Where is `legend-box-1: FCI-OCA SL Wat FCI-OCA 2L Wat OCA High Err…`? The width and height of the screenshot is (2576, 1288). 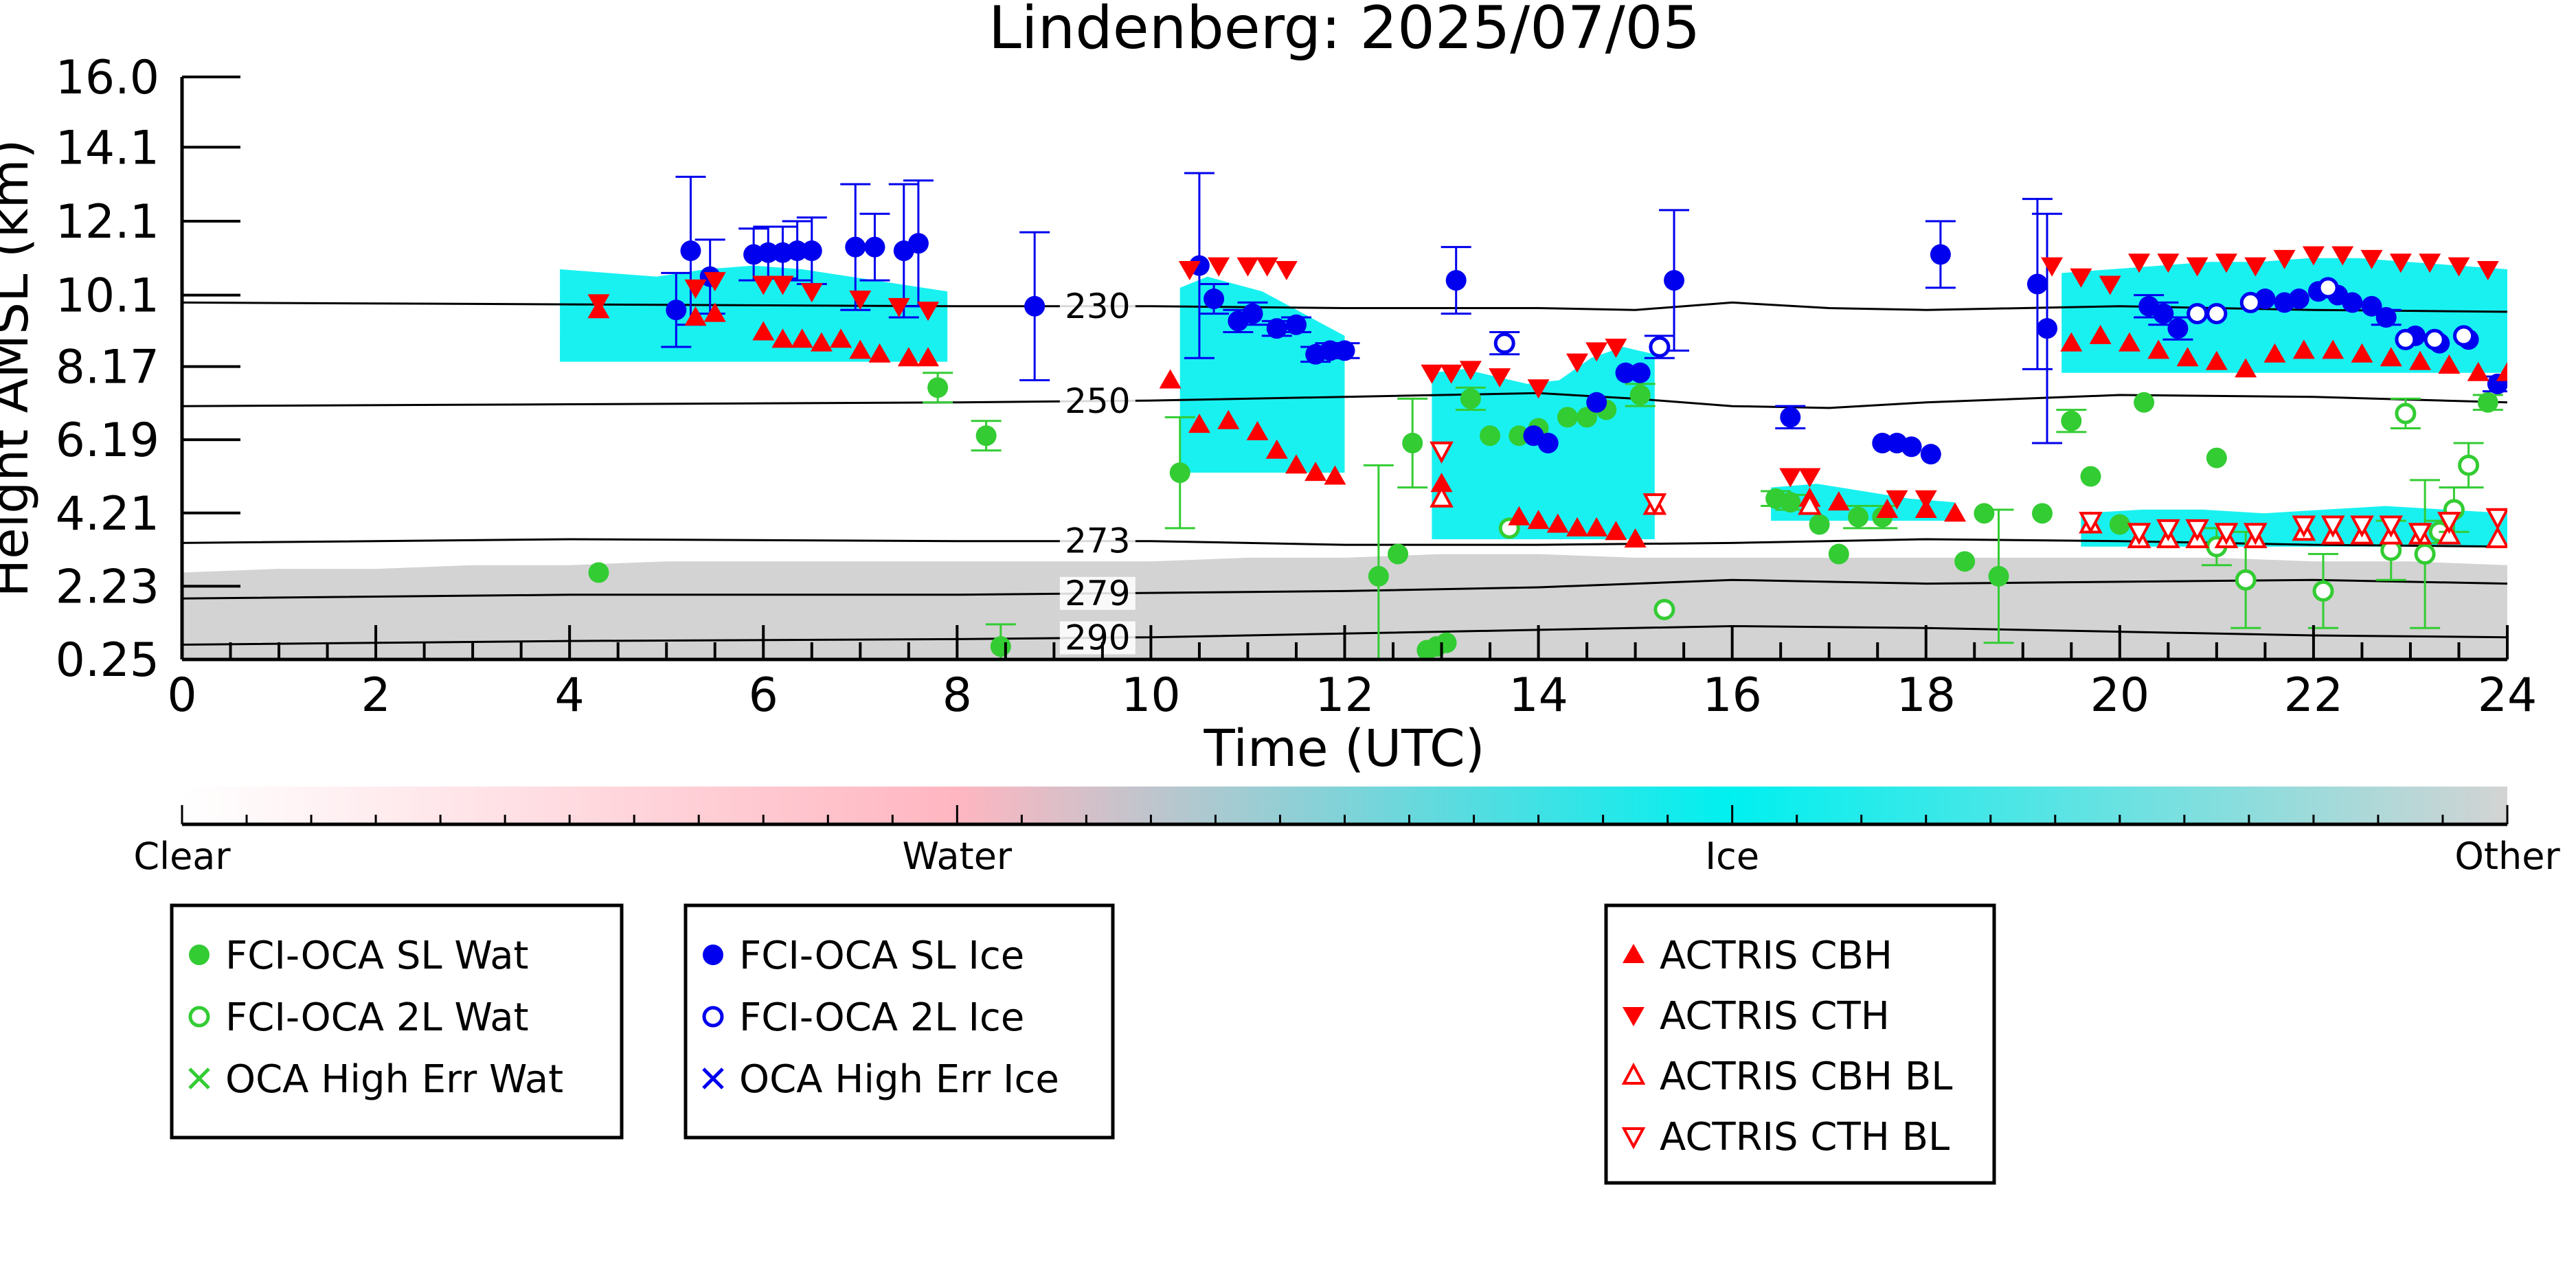 legend-box-1: FCI-OCA SL Wat FCI-OCA 2L Wat OCA High Err… is located at coordinates (397, 1021).